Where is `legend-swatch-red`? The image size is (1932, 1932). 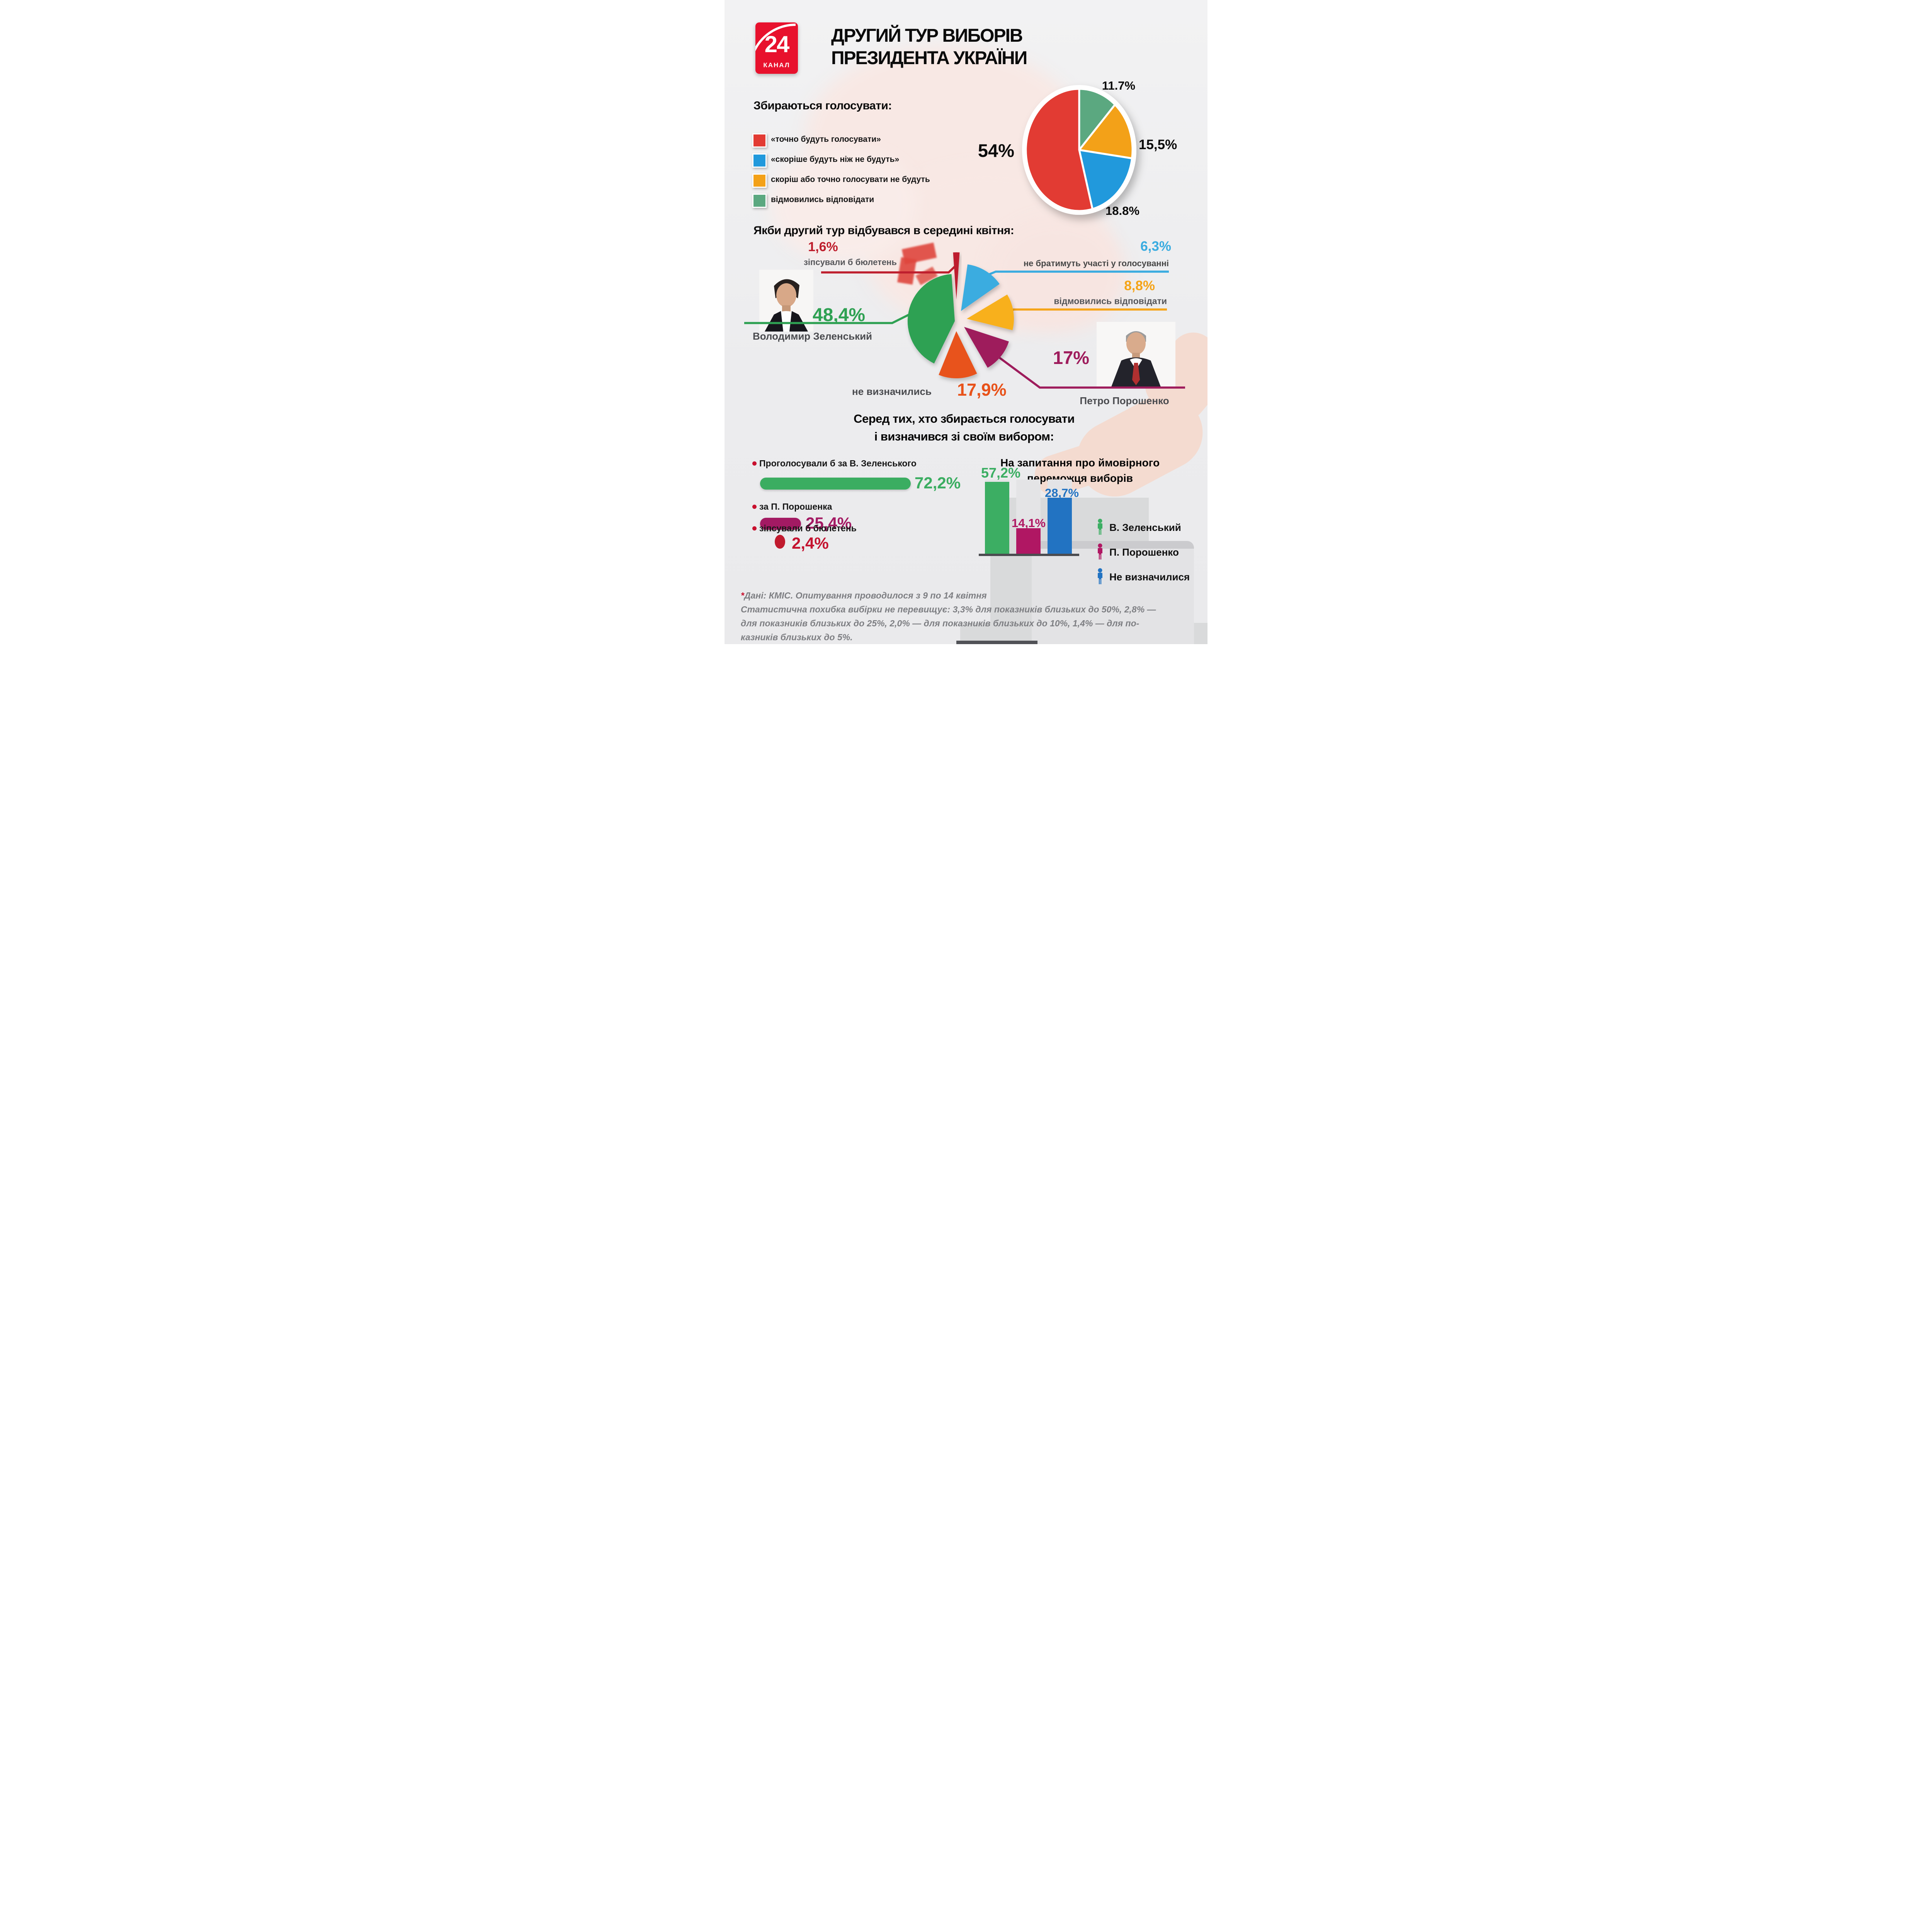
legend-swatch-red is located at coordinates (759, 140).